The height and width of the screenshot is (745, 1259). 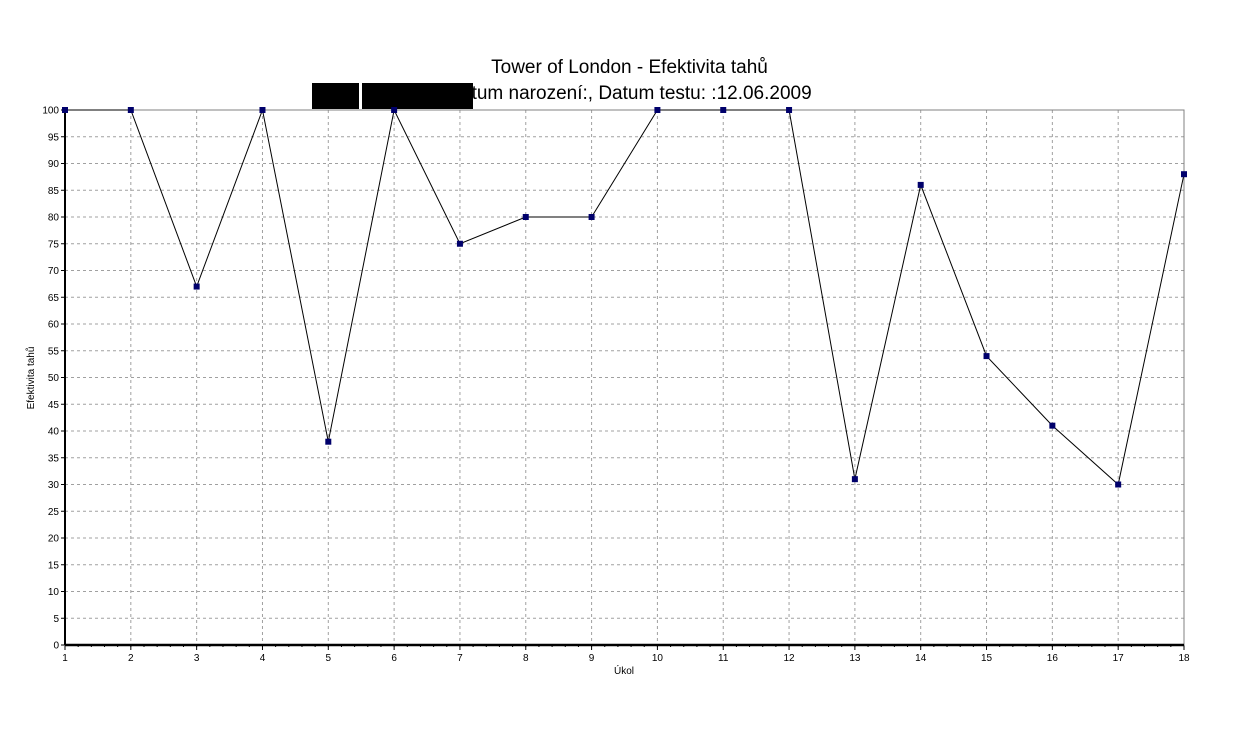 What do you see at coordinates (131, 658) in the screenshot?
I see `x-tick-label: 2` at bounding box center [131, 658].